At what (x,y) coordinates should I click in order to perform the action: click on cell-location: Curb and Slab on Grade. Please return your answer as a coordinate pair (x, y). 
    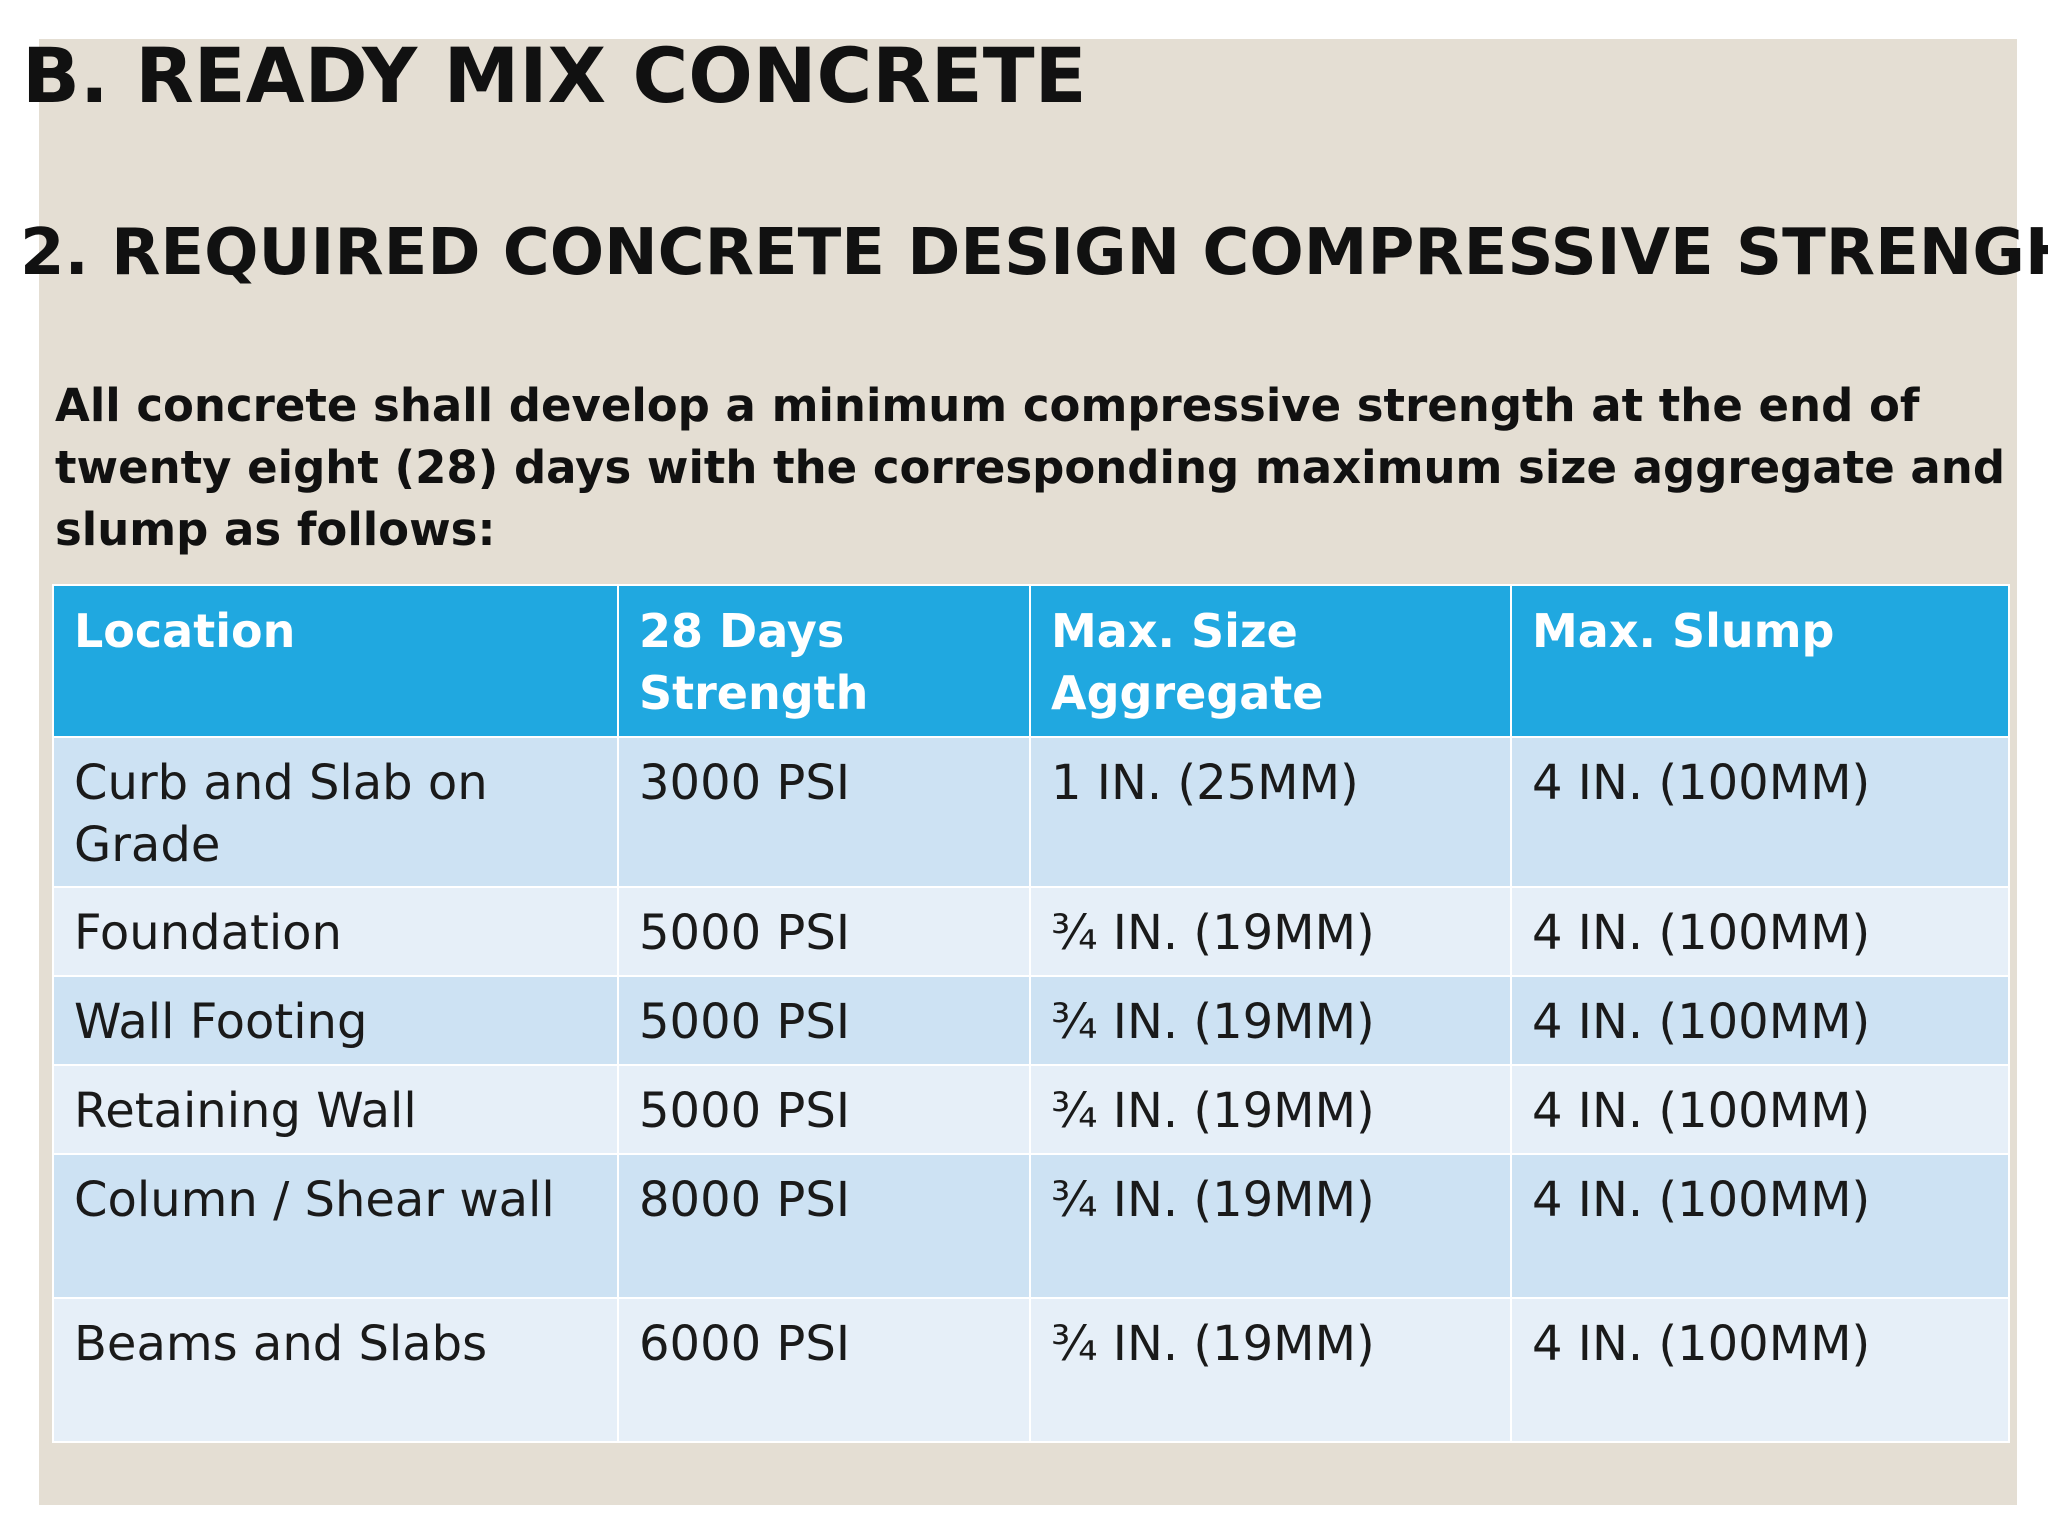
    Looking at the image, I should click on (335, 812).